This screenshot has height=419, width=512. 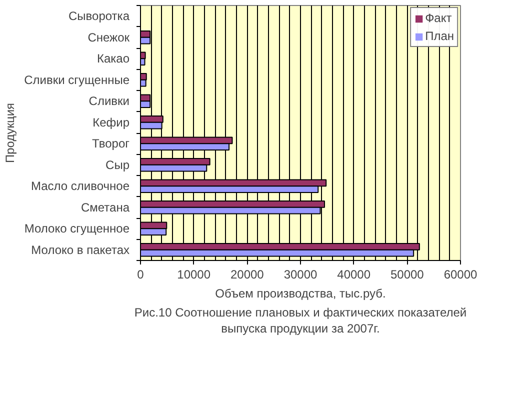 What do you see at coordinates (113, 59) in the screenshot?
I see `y-tick-label: Какао` at bounding box center [113, 59].